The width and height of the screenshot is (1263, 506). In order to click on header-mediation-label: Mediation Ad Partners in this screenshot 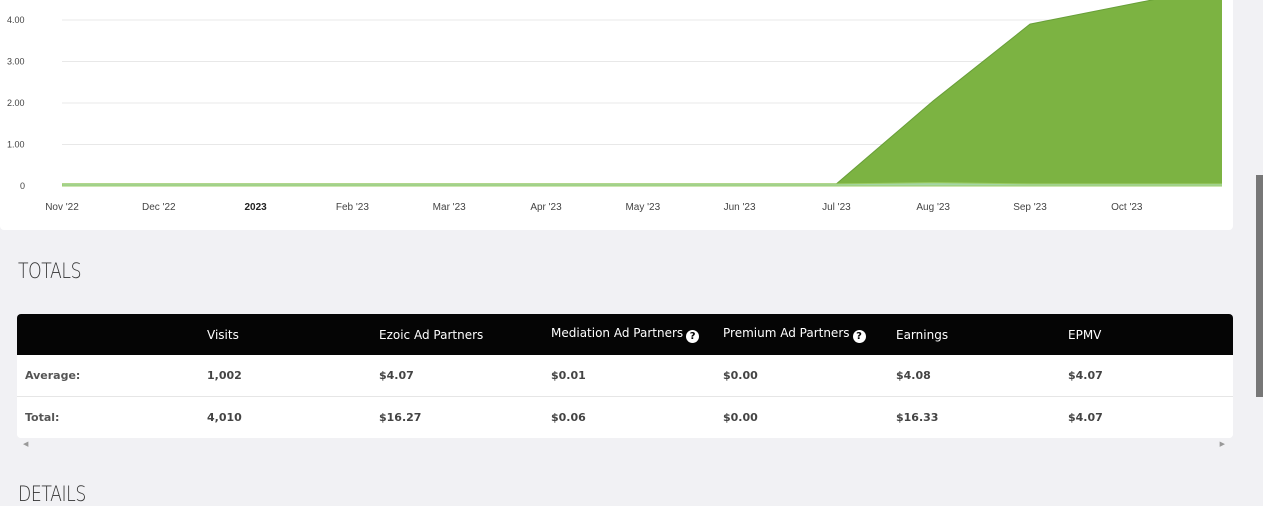, I will do `click(617, 333)`.